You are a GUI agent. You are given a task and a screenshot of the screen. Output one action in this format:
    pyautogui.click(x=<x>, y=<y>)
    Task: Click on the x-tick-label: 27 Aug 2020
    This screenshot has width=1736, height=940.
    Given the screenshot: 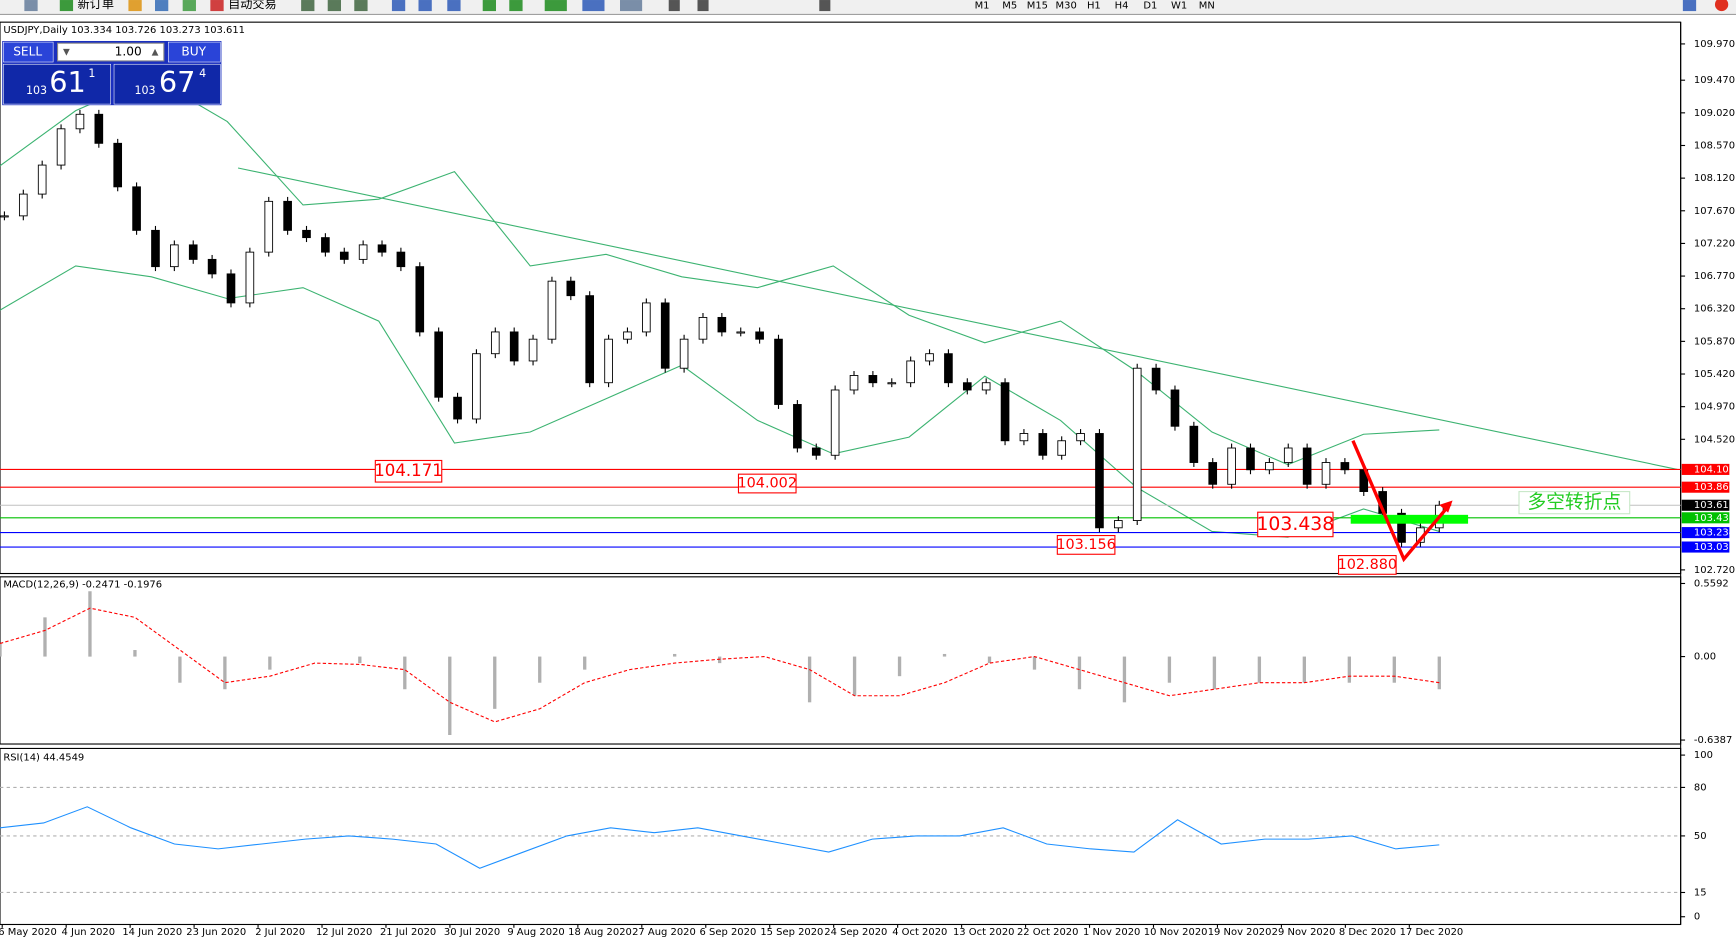 What is the action you would take?
    pyautogui.click(x=664, y=932)
    